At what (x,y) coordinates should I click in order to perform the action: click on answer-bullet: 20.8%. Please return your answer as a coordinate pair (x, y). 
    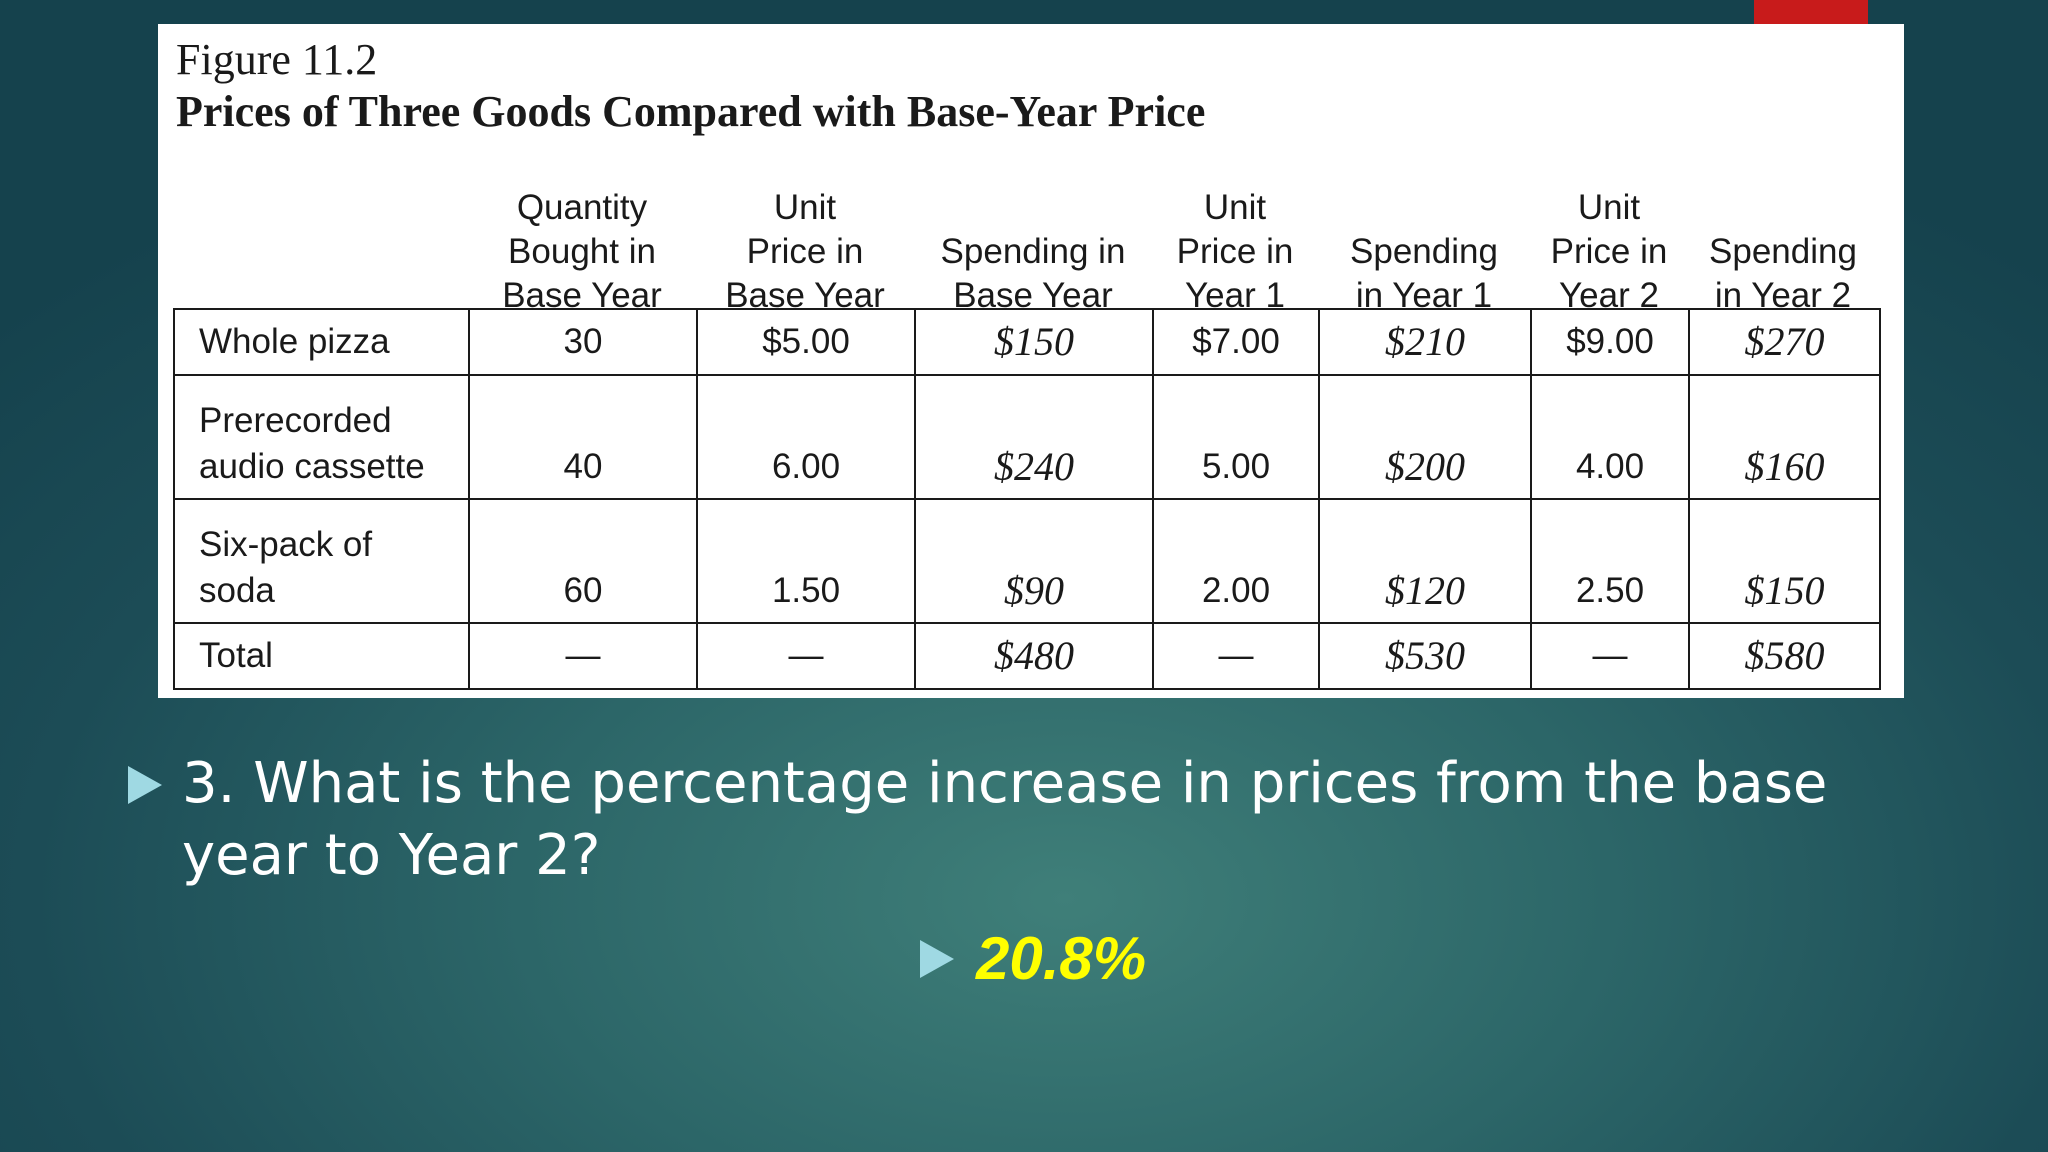
    Looking at the image, I should click on (1033, 958).